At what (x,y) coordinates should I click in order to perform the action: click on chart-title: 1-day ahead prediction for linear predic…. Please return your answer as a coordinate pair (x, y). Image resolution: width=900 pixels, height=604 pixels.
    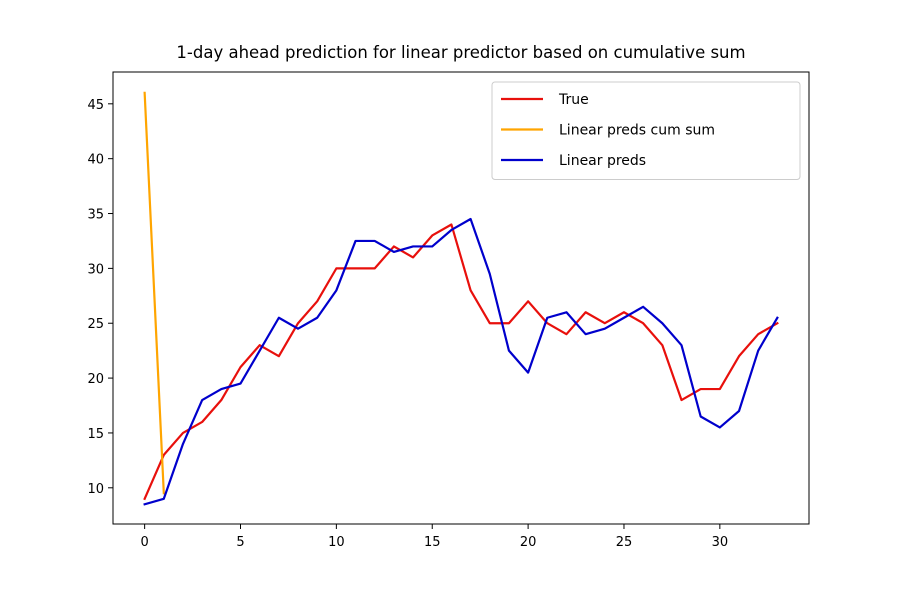
    Looking at the image, I should click on (460, 52).